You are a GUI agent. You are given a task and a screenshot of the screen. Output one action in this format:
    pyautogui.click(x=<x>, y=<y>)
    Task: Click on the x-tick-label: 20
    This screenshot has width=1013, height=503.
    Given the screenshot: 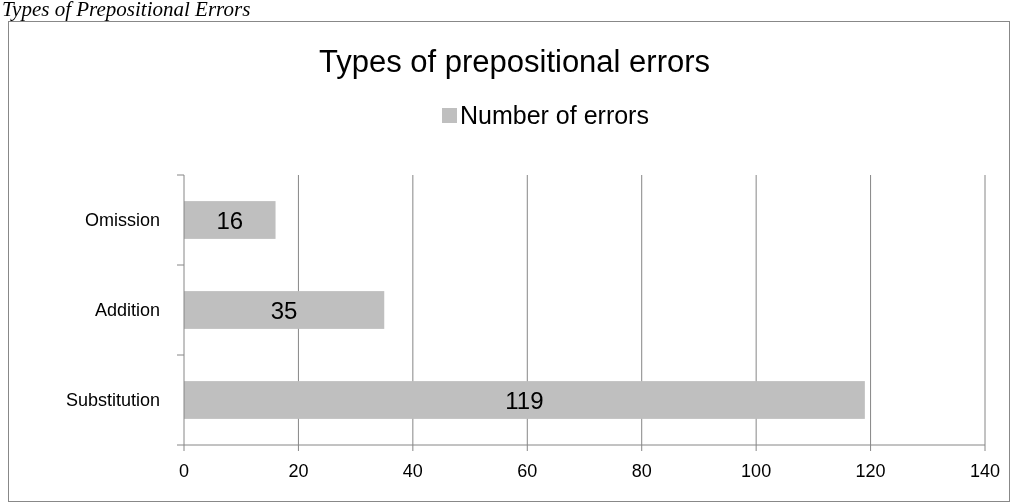 What is the action you would take?
    pyautogui.click(x=298, y=471)
    